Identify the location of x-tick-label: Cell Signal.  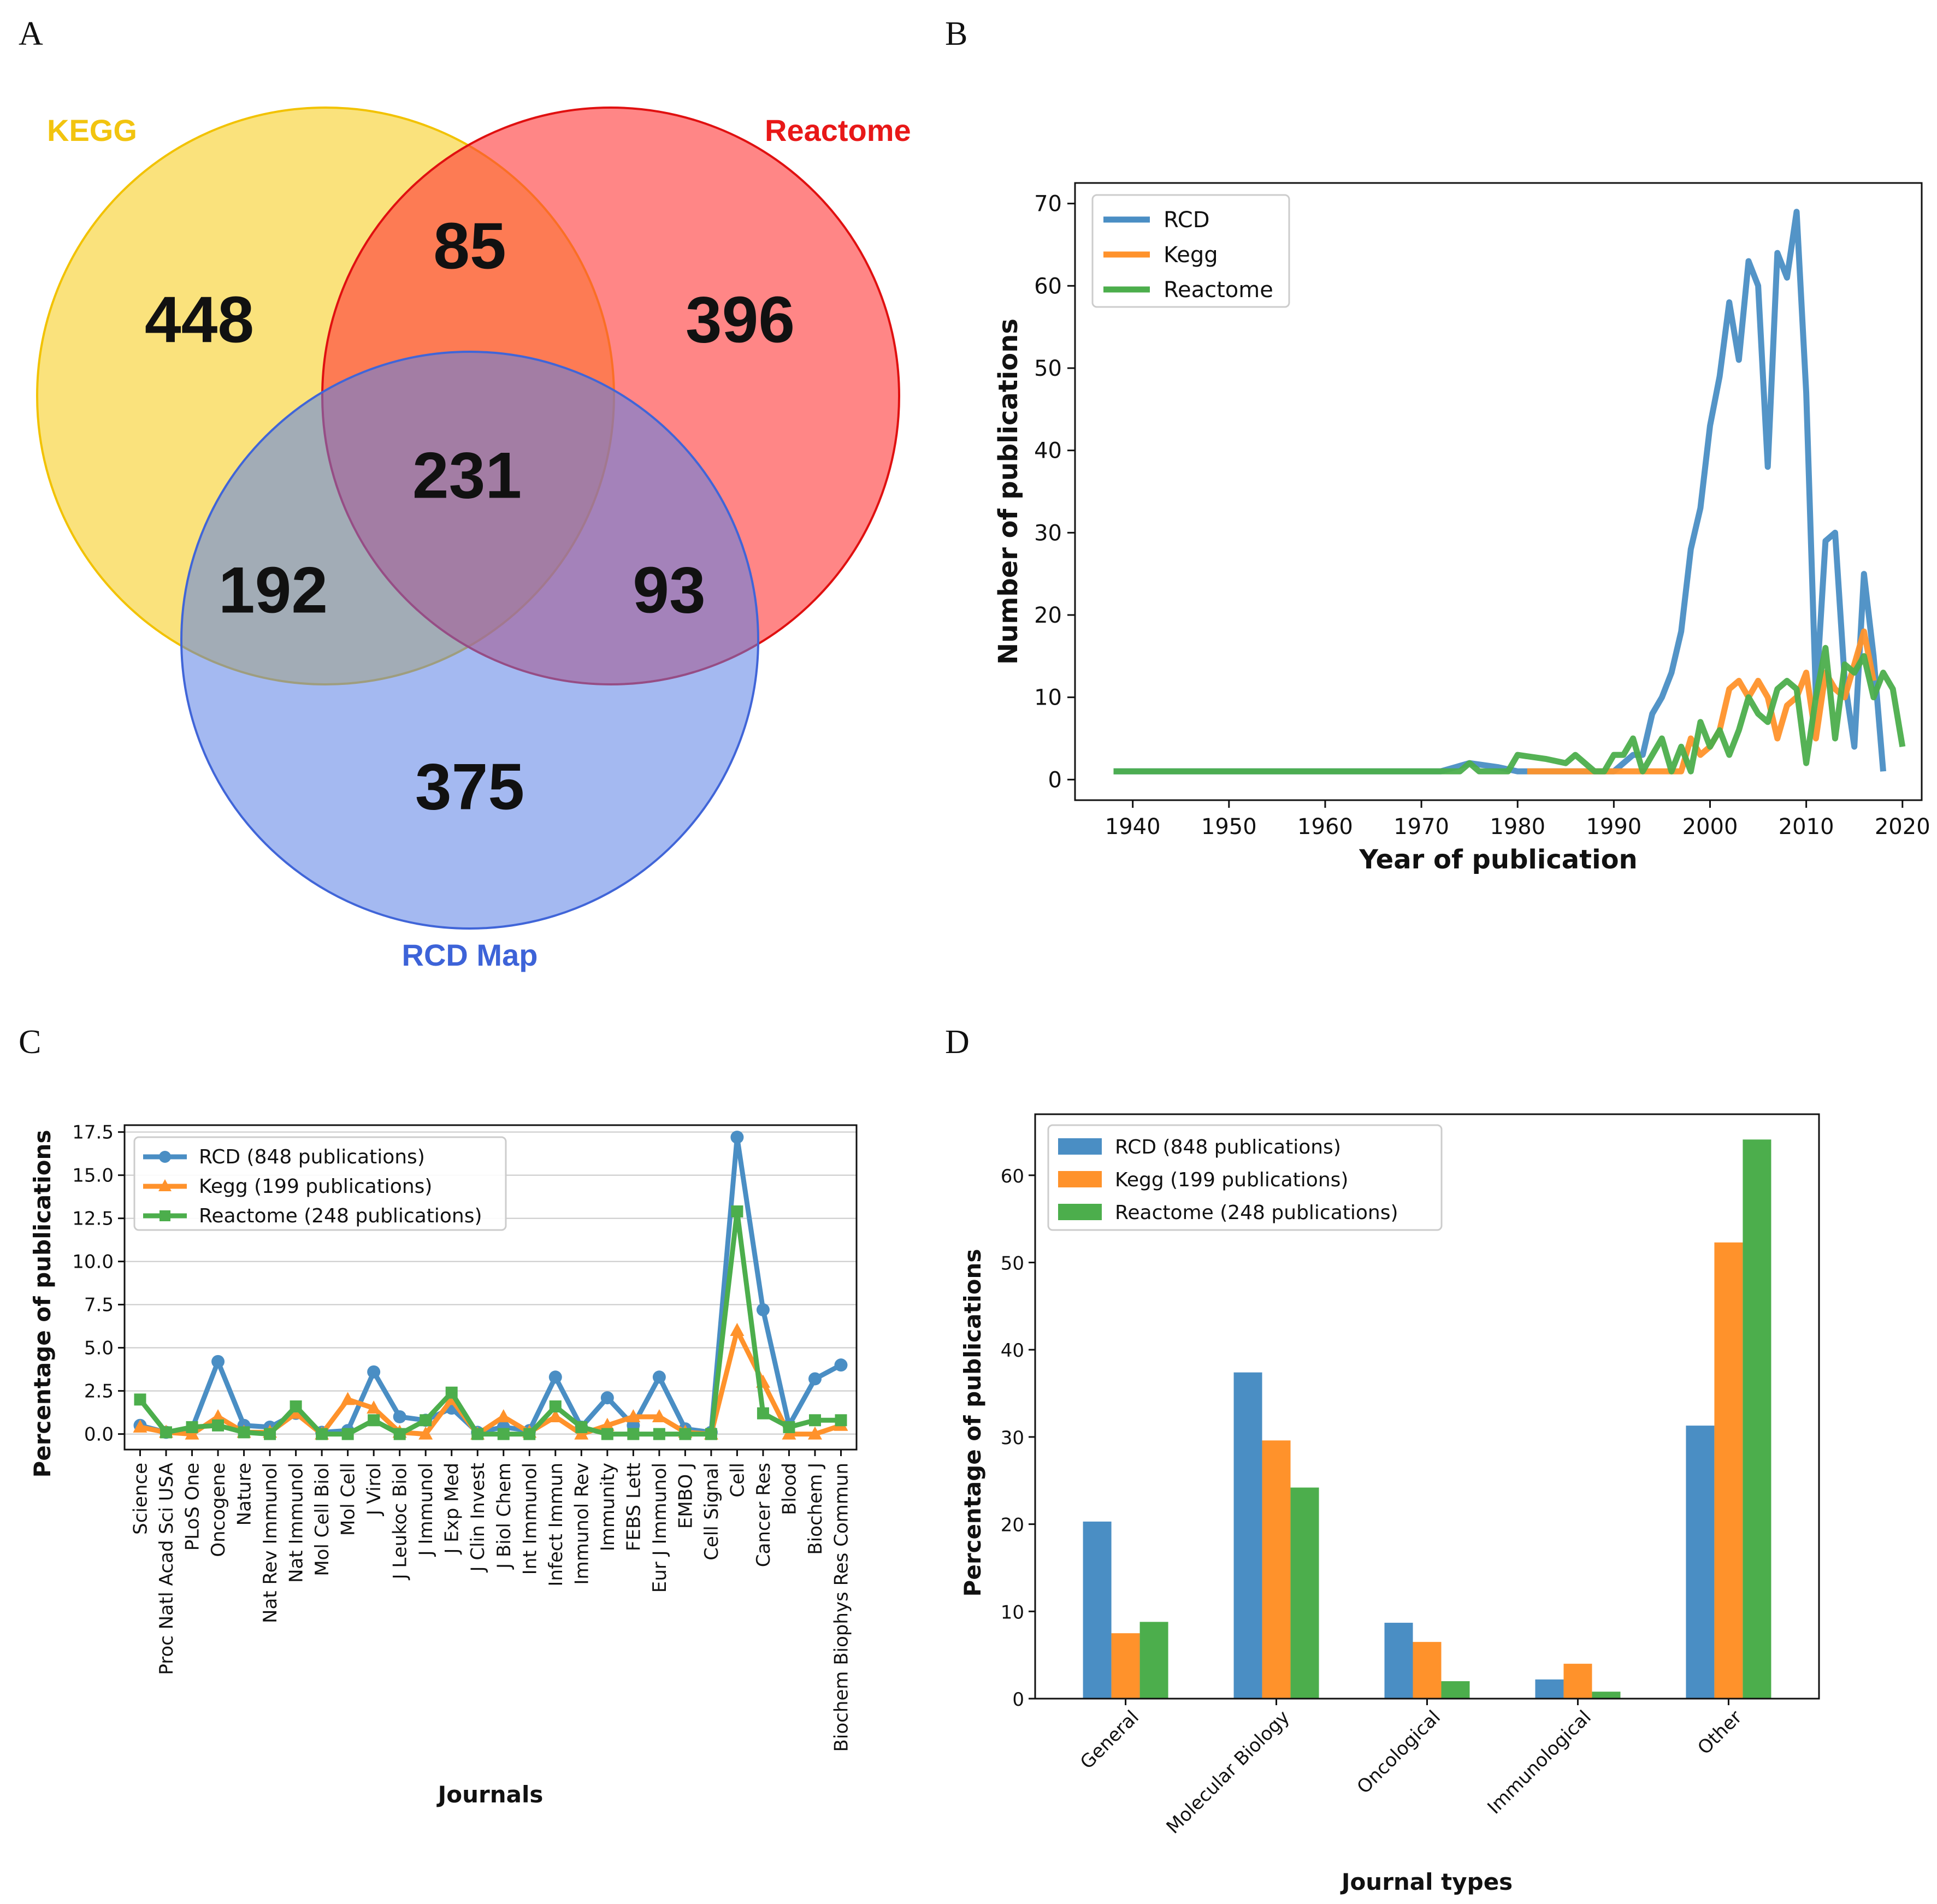
(712, 1511).